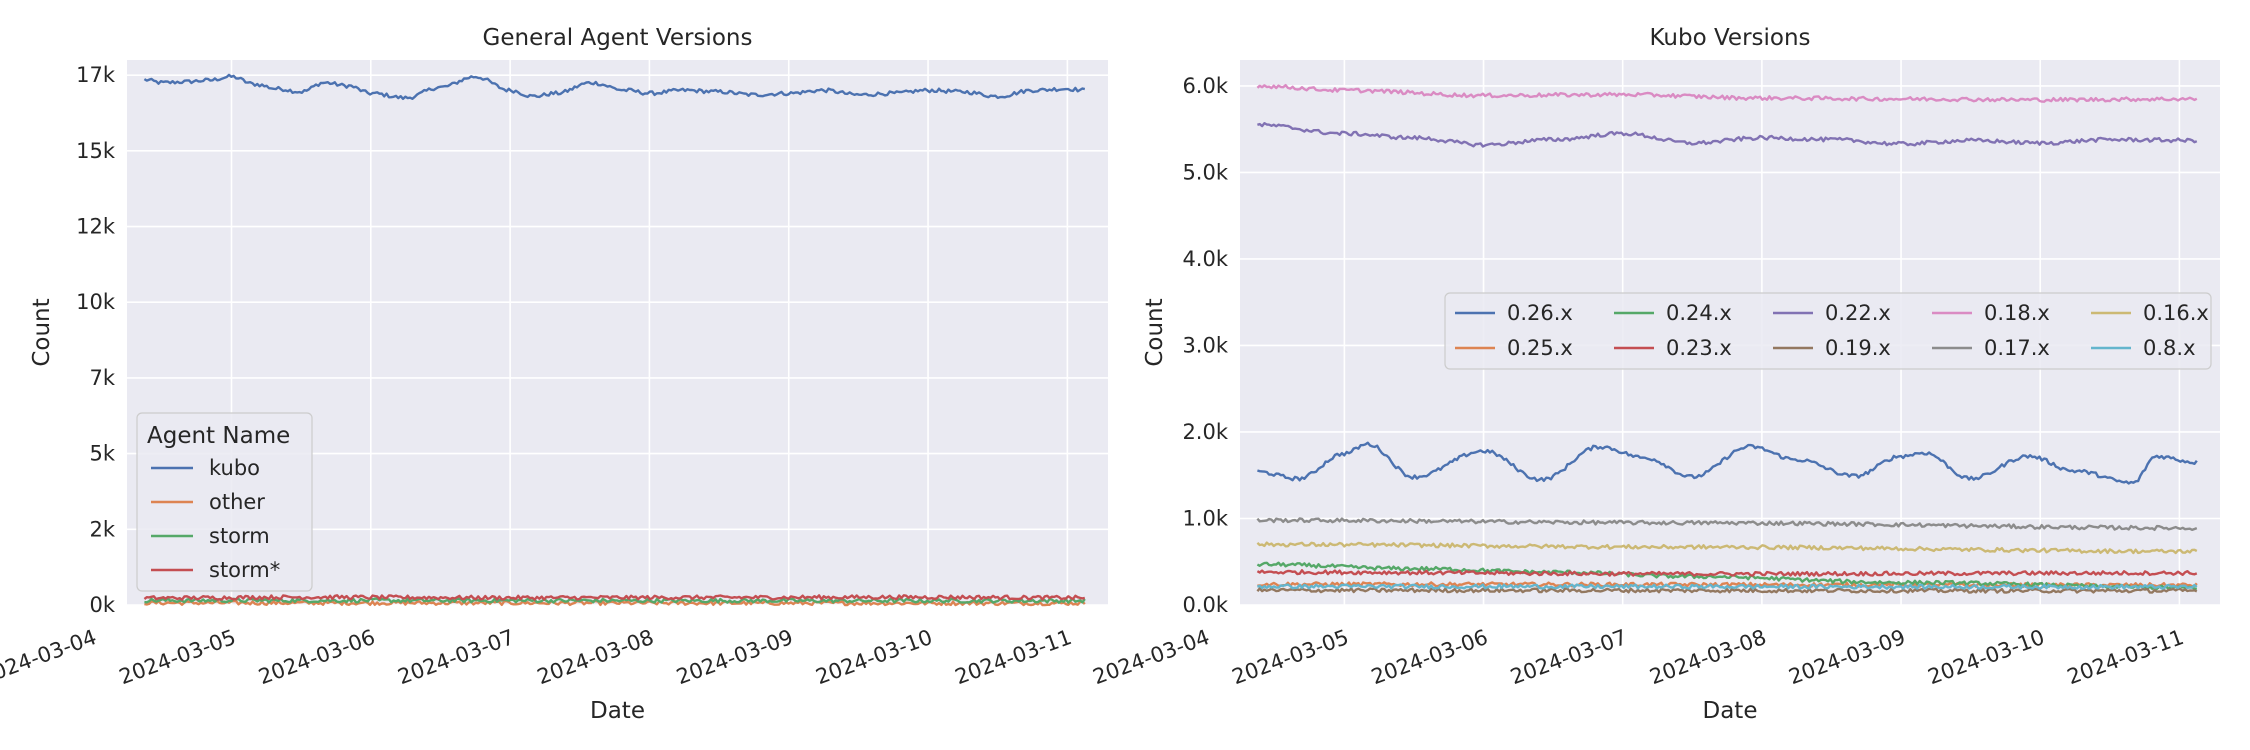 Image resolution: width=2250 pixels, height=750 pixels. I want to click on legend-label: 0.23.x, so click(1699, 348).